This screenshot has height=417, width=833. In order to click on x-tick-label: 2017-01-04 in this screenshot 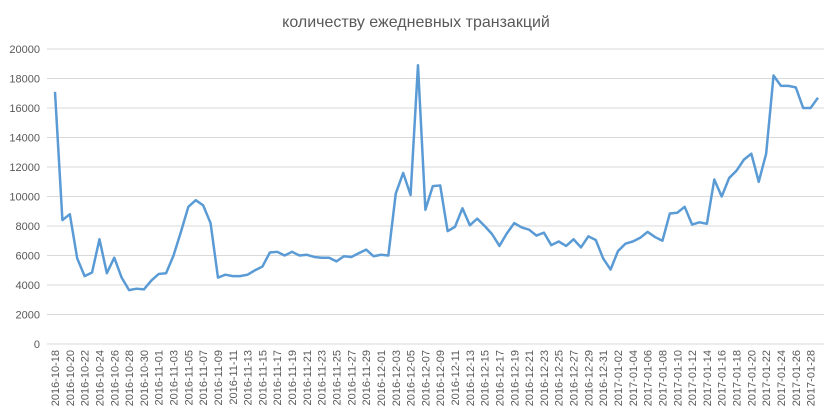, I will do `click(634, 378)`.